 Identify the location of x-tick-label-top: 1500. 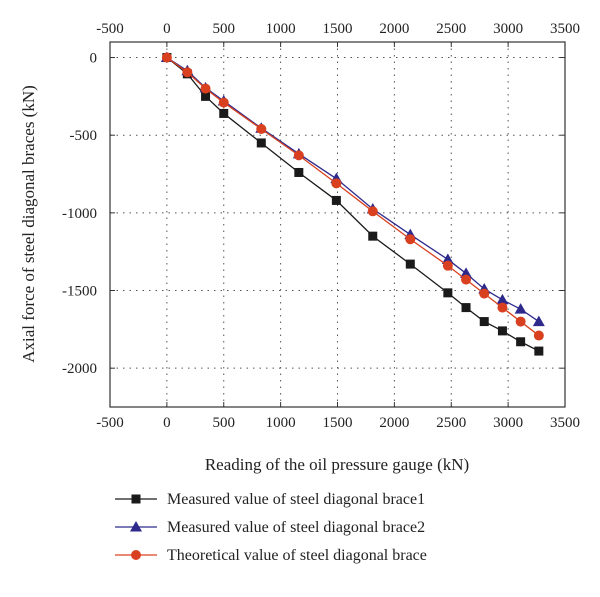
(338, 29).